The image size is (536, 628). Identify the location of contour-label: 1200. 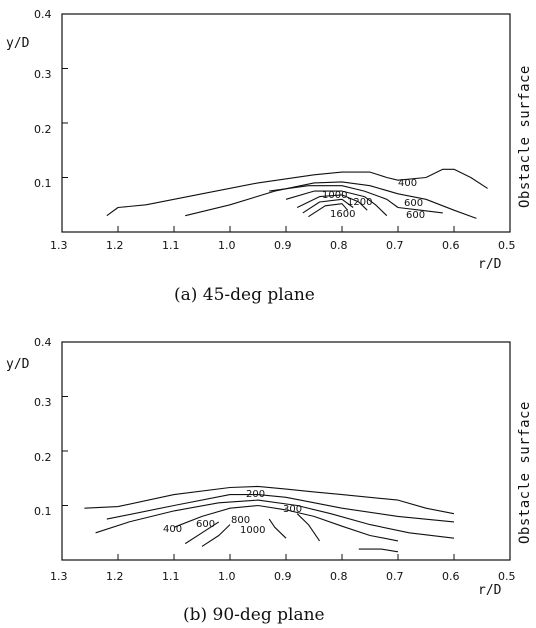
(359, 202).